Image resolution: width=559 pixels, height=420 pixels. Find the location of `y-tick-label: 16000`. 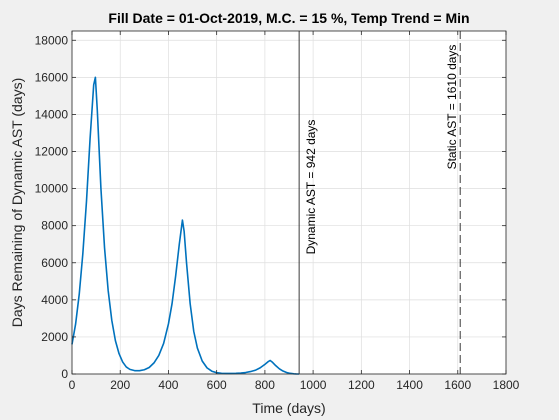

y-tick-label: 16000 is located at coordinates (52, 77).